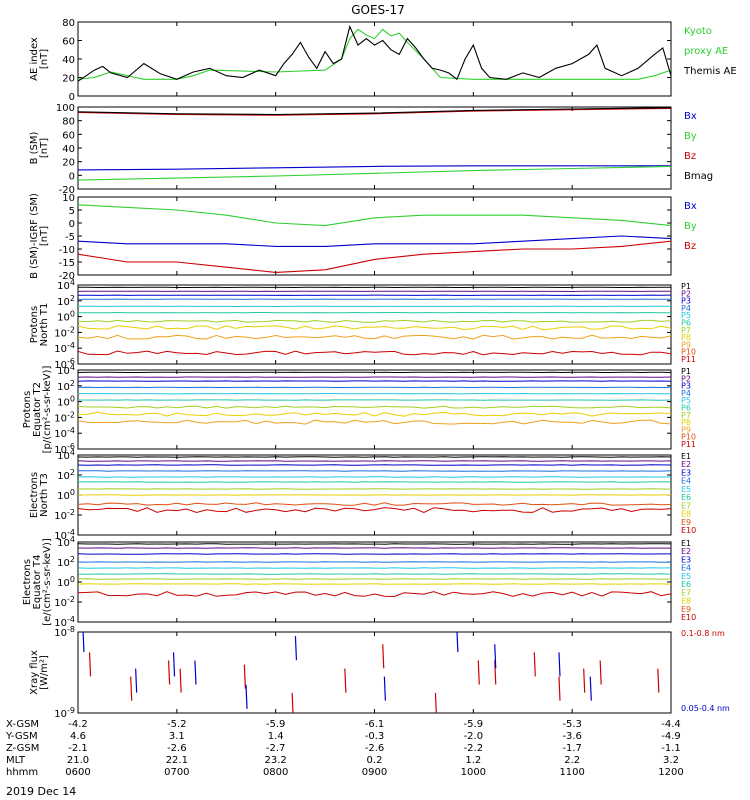 This screenshot has height=800, width=750. What do you see at coordinates (706, 51) in the screenshot?
I see `legend-entry: proxy AE` at bounding box center [706, 51].